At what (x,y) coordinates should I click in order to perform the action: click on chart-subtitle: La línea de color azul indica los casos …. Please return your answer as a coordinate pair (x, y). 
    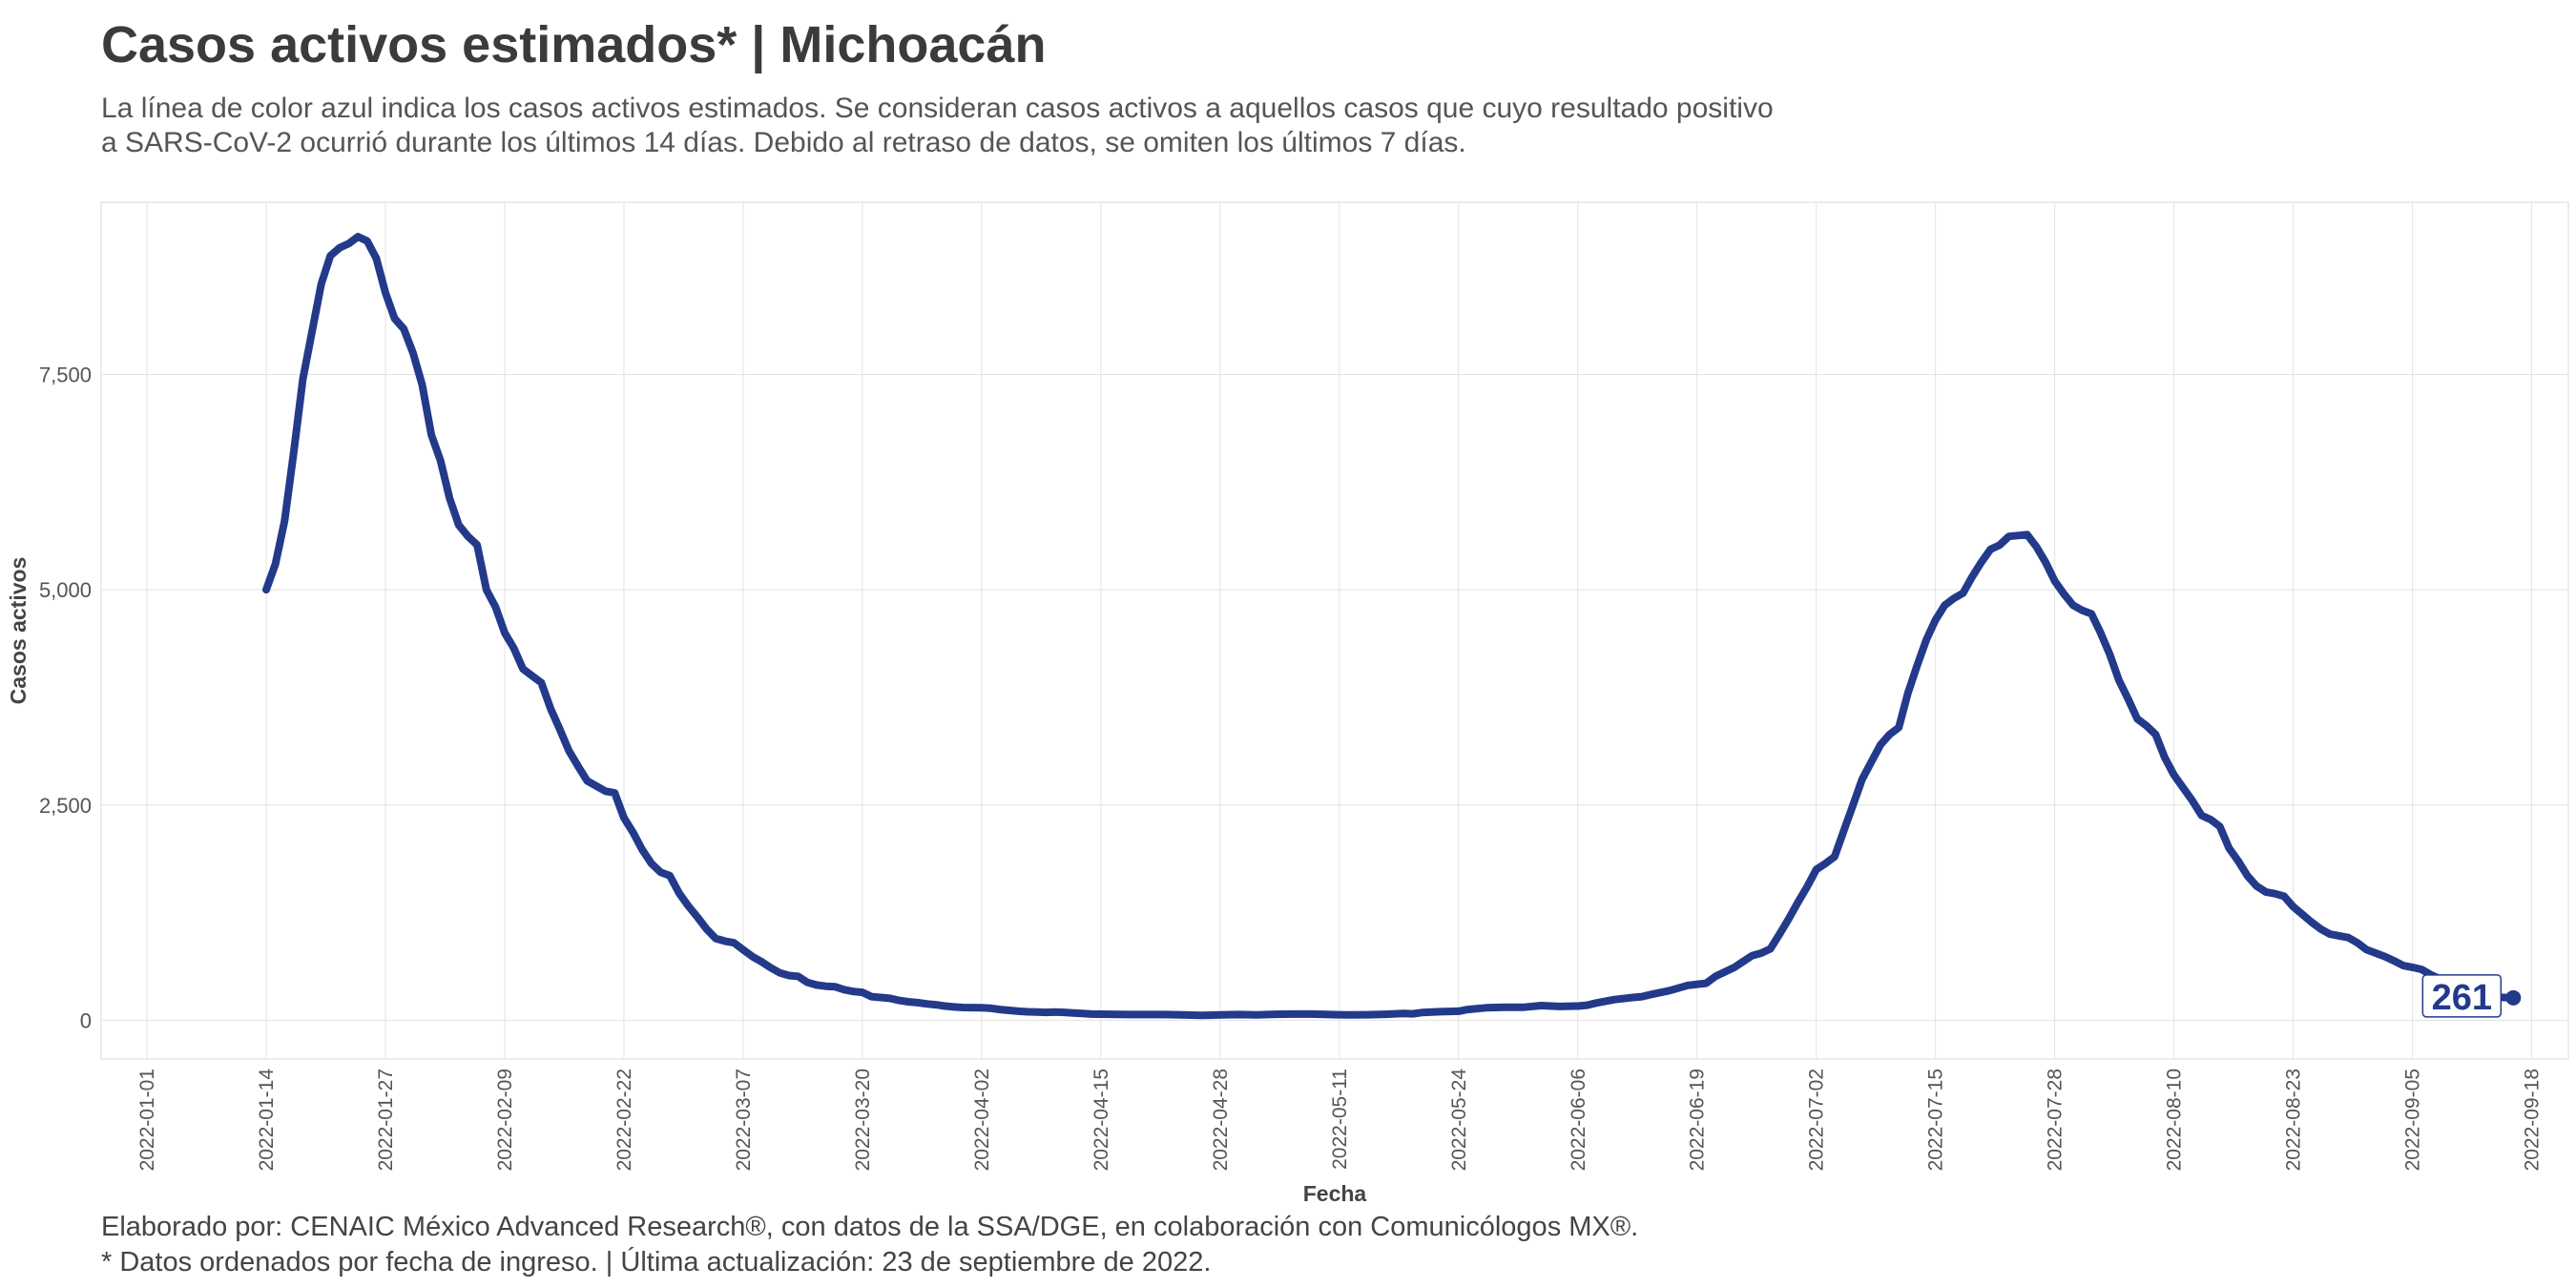
    Looking at the image, I should click on (1007, 126).